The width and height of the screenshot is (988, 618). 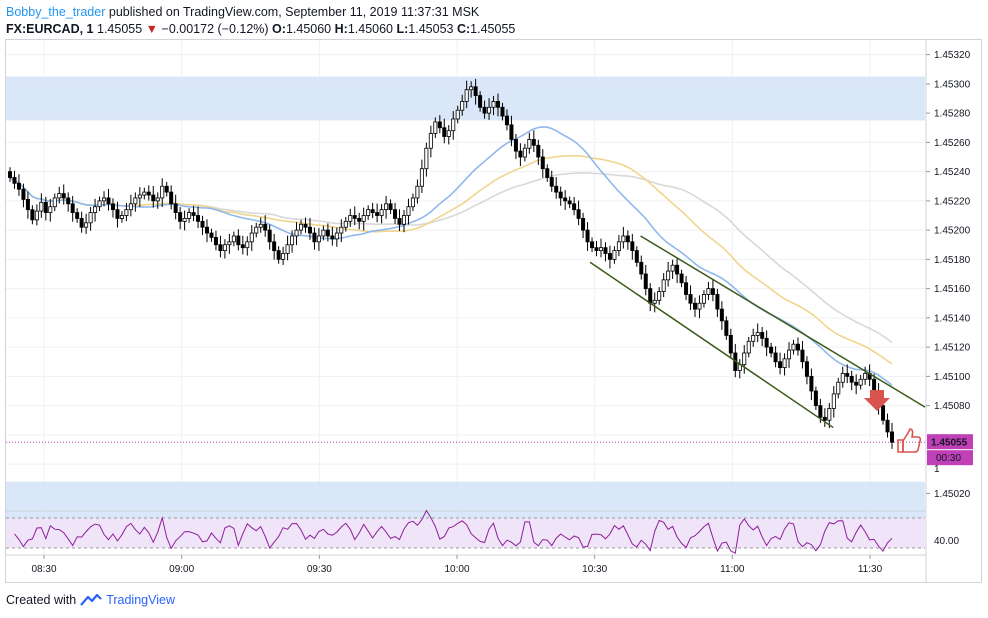 I want to click on current-price-tag, so click(x=950, y=442).